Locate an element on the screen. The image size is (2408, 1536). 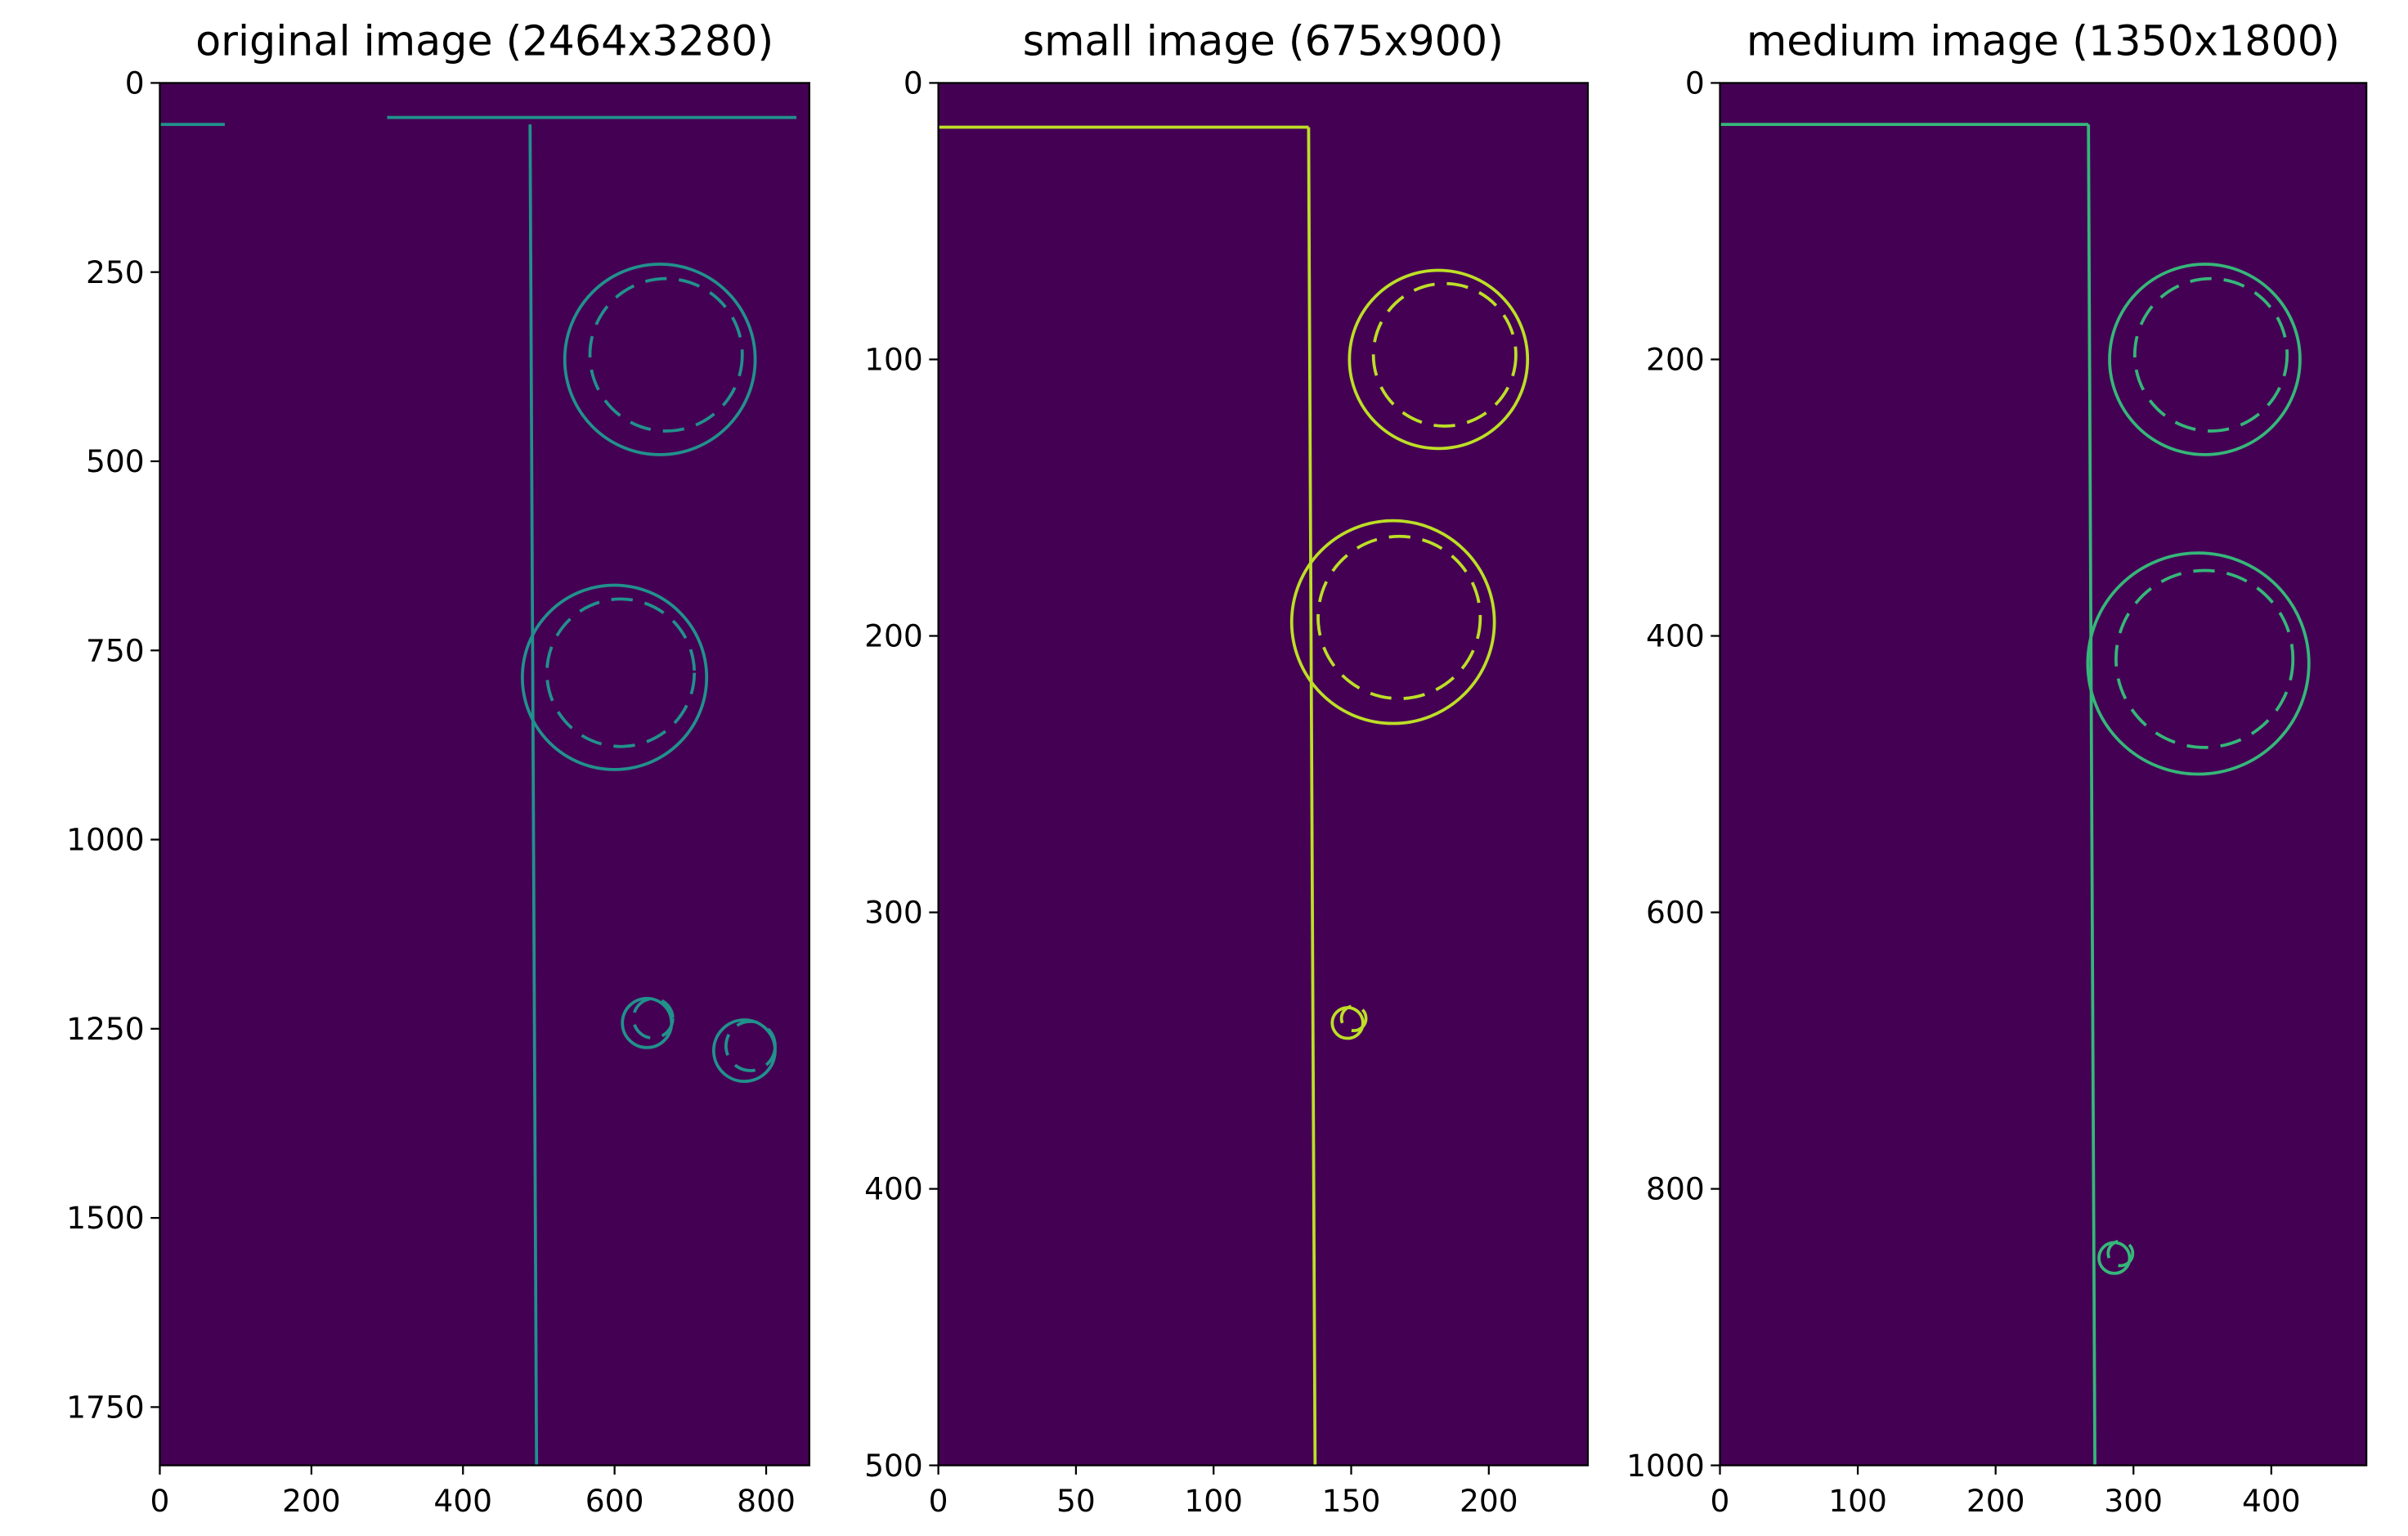
y-tick-label: 1250 is located at coordinates (105, 1029).